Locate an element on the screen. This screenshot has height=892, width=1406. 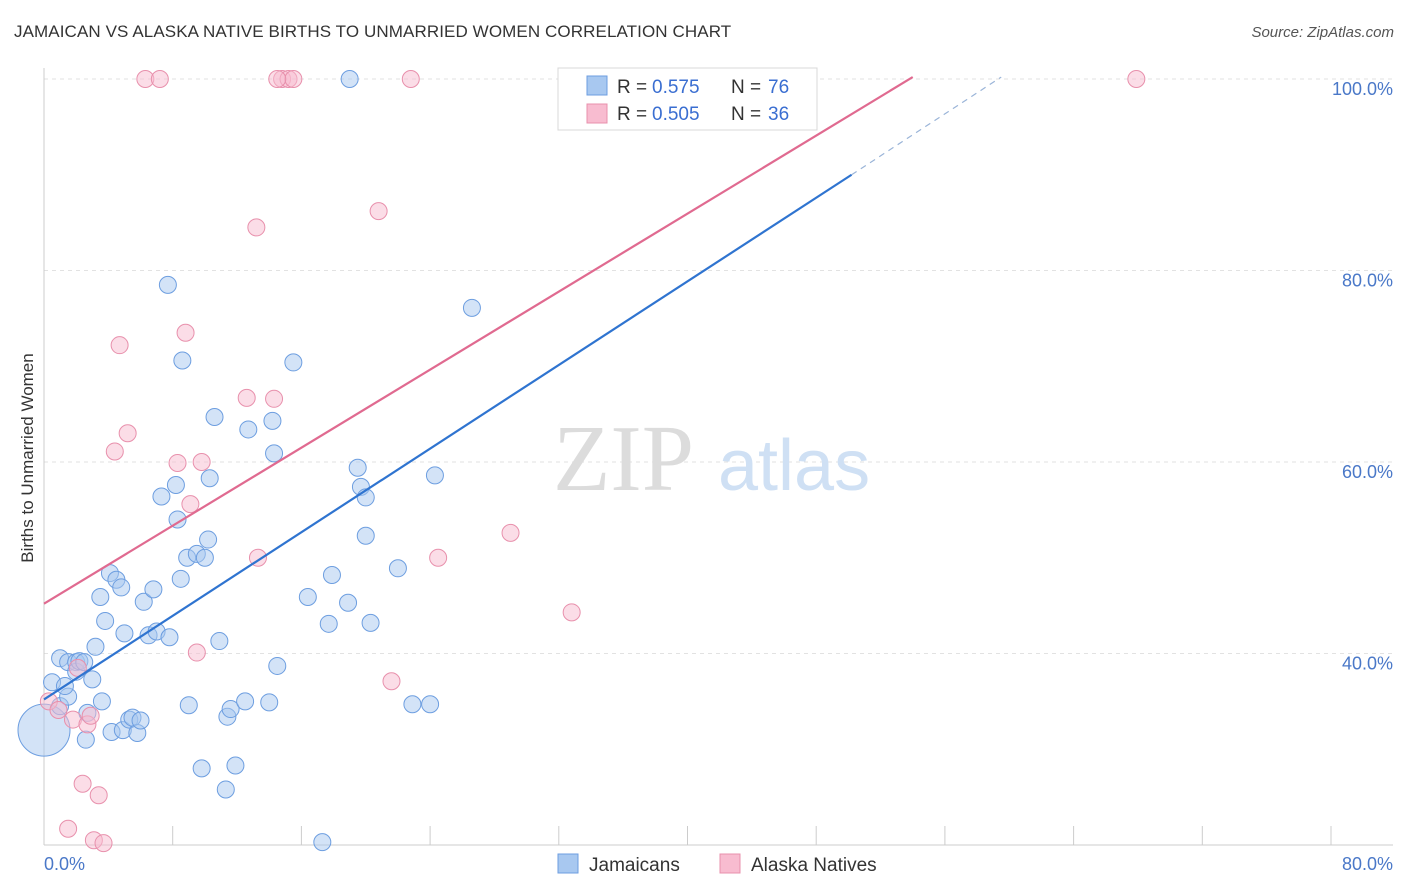
bottom-legend-jamaicans: Jamaicans is located at coordinates (634, 865).